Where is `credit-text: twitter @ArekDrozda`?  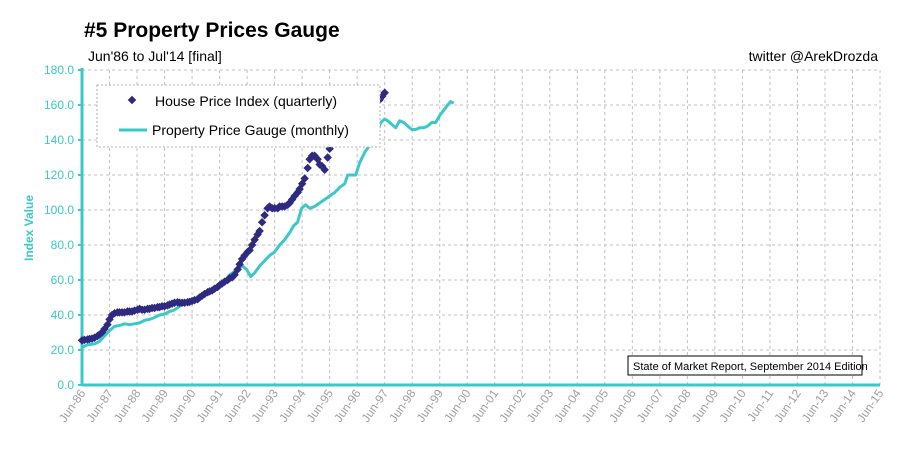 credit-text: twitter @ArekDrozda is located at coordinates (813, 56).